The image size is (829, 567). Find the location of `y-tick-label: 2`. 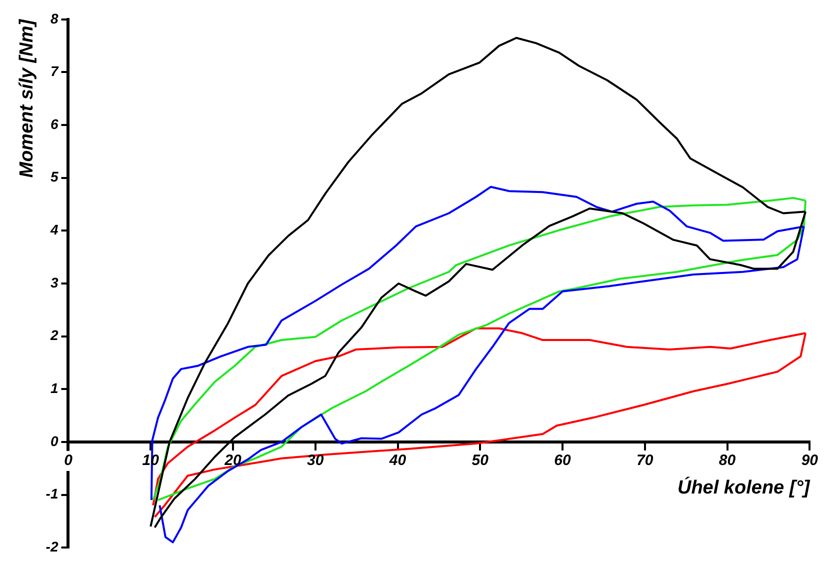

y-tick-label: 2 is located at coordinates (53, 335).